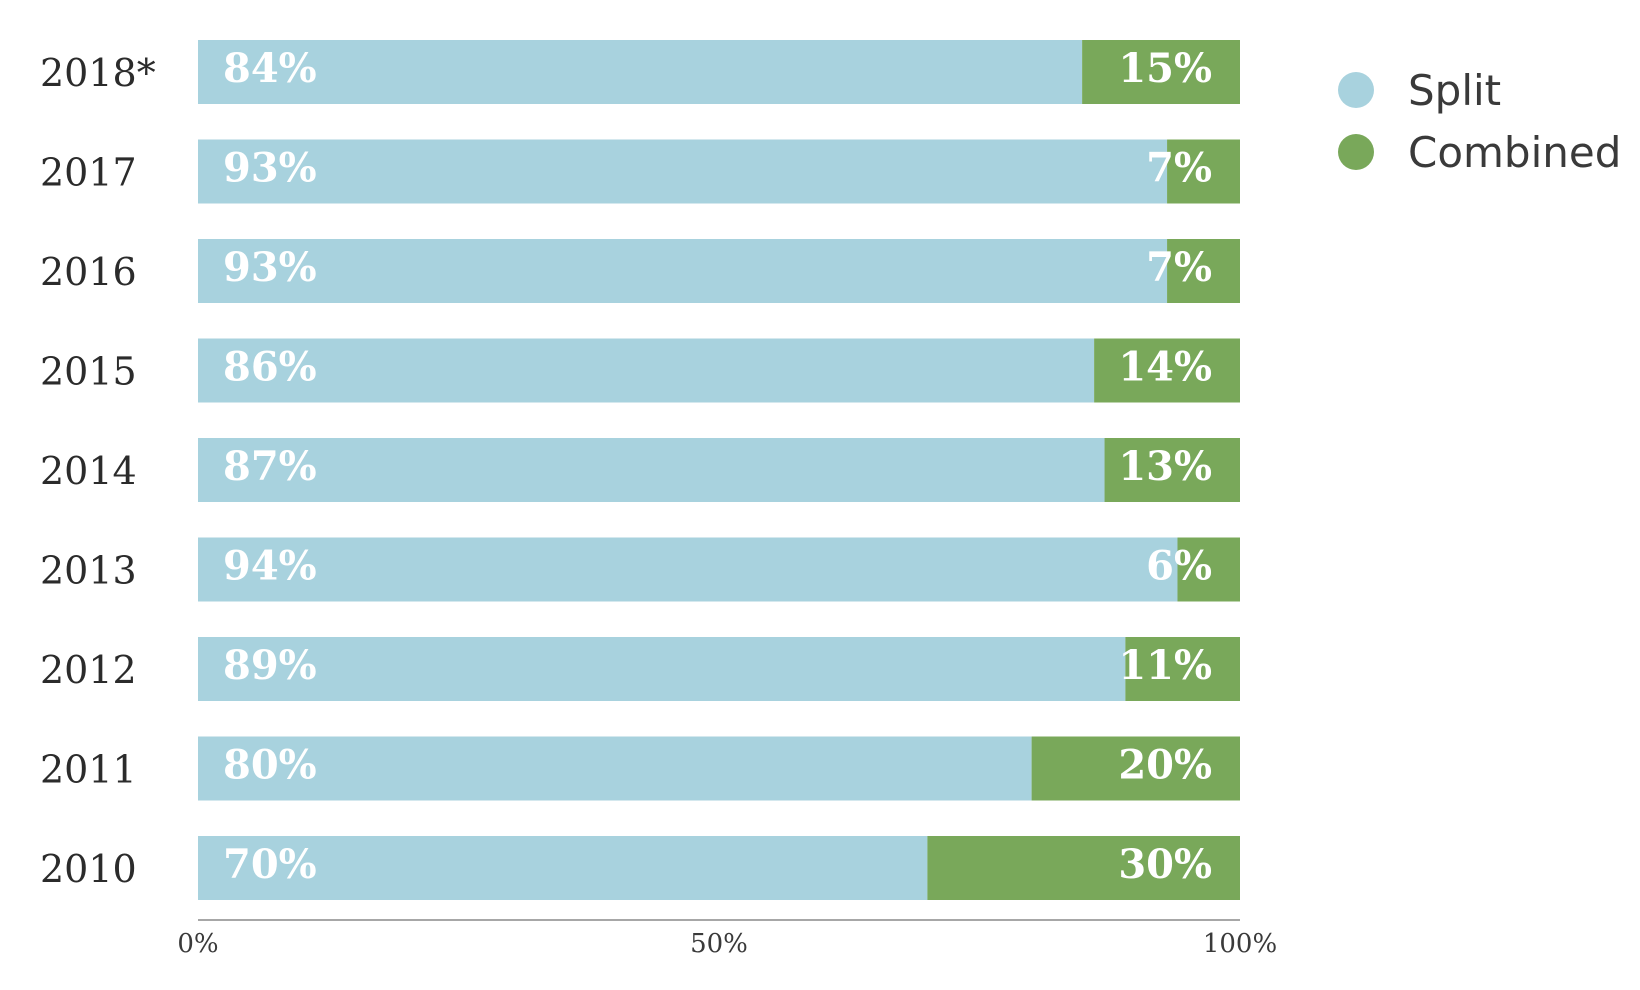 This screenshot has width=1640, height=990. Describe the element at coordinates (270, 765) in the screenshot. I see `value-label-split-7: 80%` at that location.